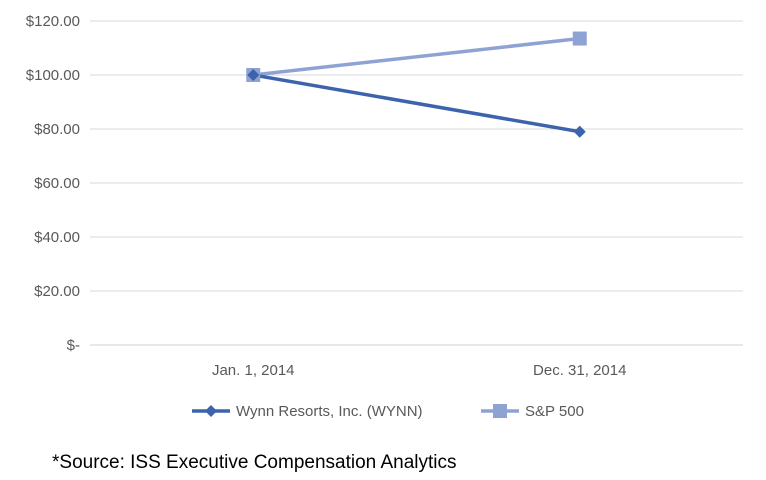  I want to click on x-axis-labels: Jan. 1, 2014 Dec. 31, 2014, so click(419, 370).